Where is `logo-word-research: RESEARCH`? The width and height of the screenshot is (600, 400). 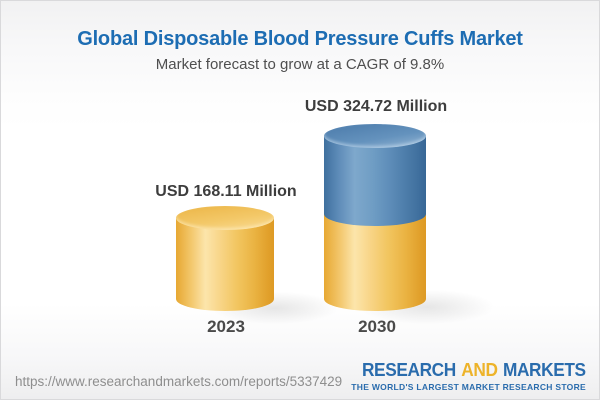
logo-word-research: RESEARCH is located at coordinates (409, 370).